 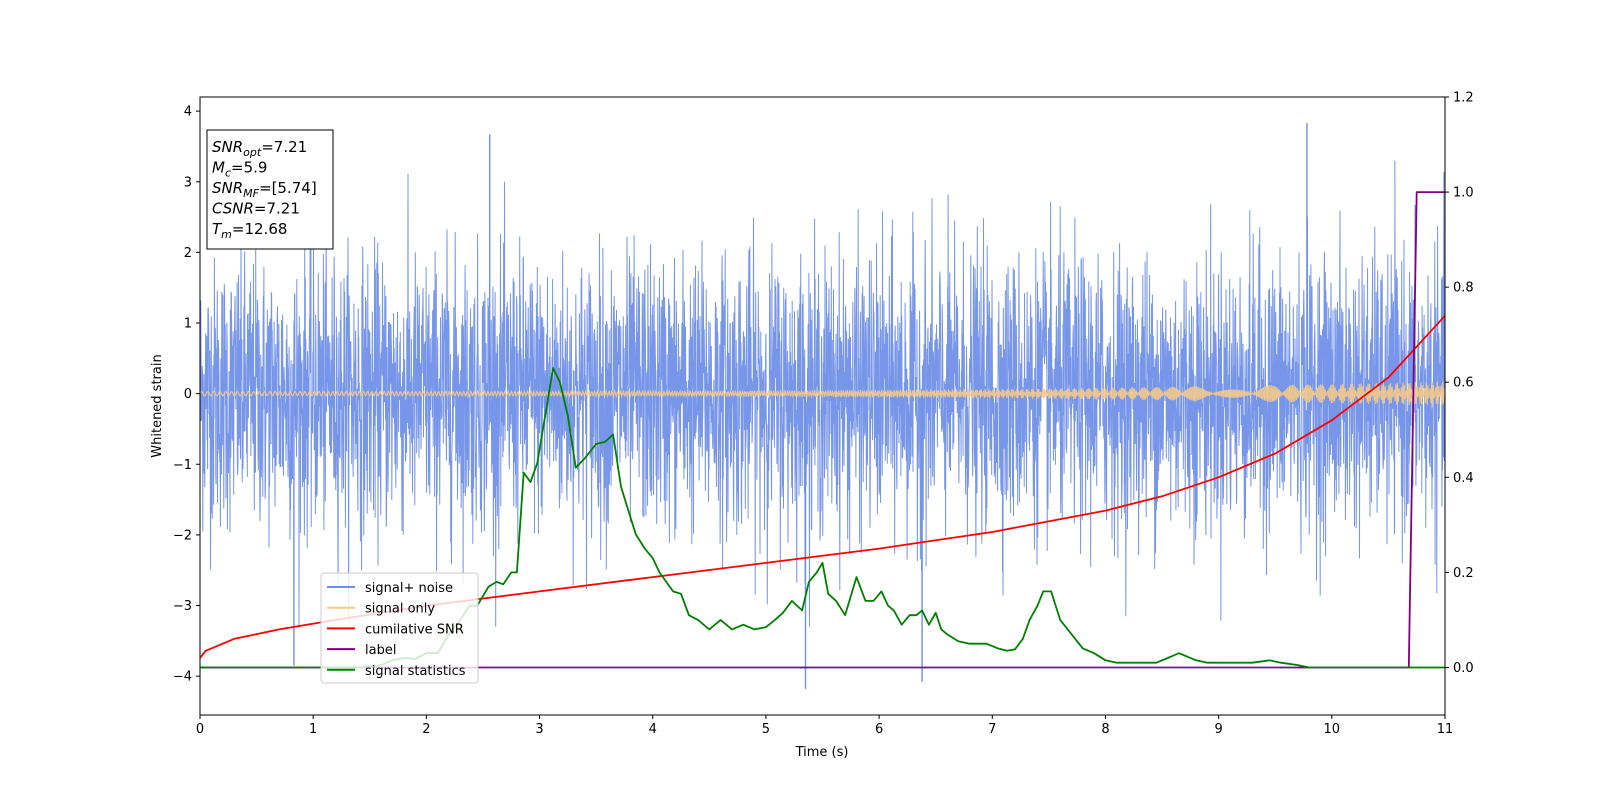 I want to click on info-box-line: SNRopt=7.21, so click(x=259, y=148).